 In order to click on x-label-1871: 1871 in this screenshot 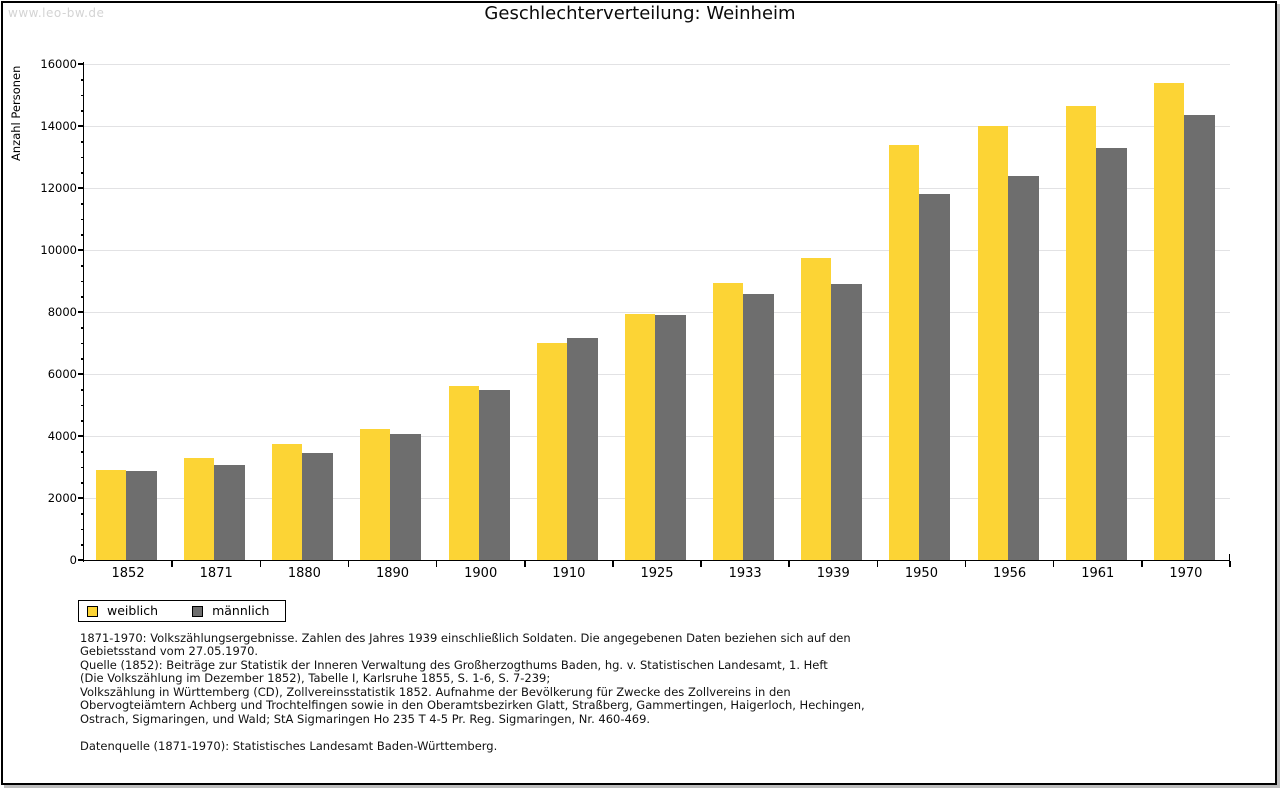, I will do `click(216, 573)`.